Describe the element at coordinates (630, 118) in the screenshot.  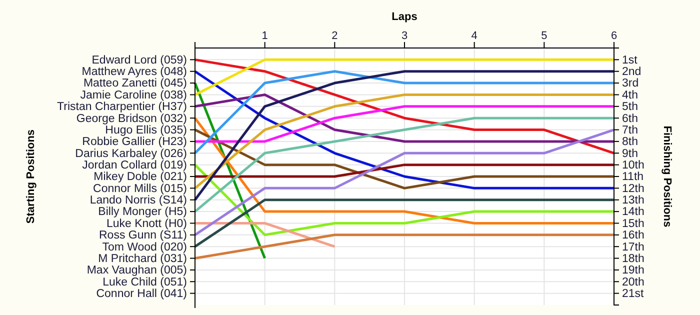
I see `y2-tick-label: 6th` at that location.